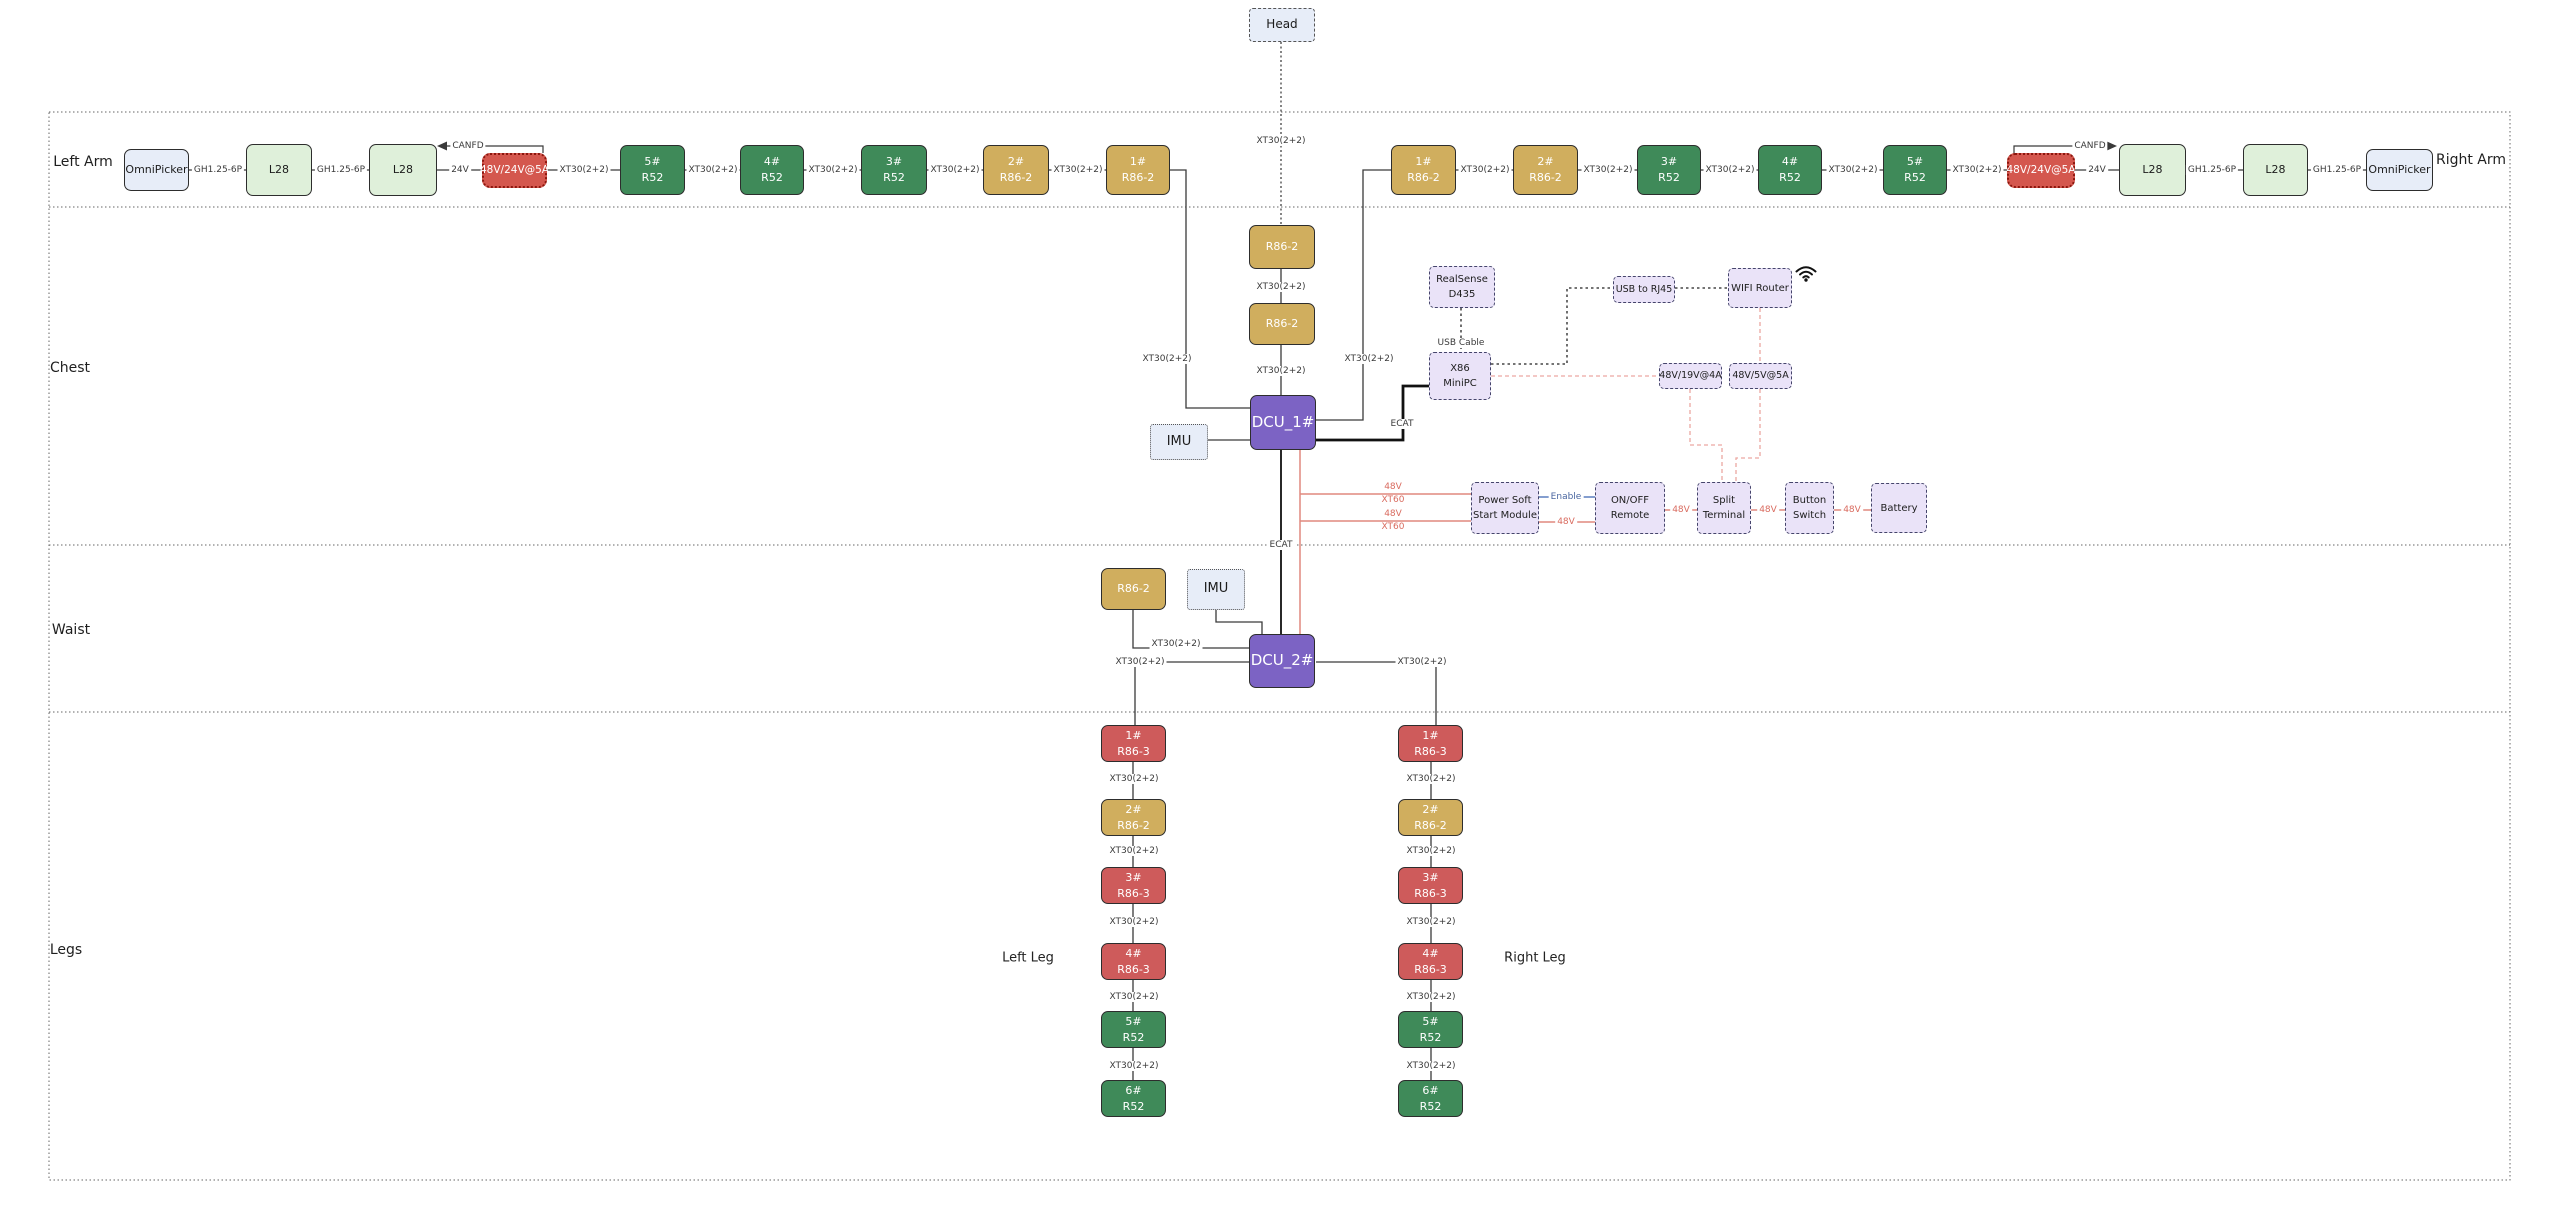 The width and height of the screenshot is (2560, 1208). Describe the element at coordinates (2041, 170) in the screenshot. I see `node-conv-right-48v-24v: 48V/24V@5A` at that location.